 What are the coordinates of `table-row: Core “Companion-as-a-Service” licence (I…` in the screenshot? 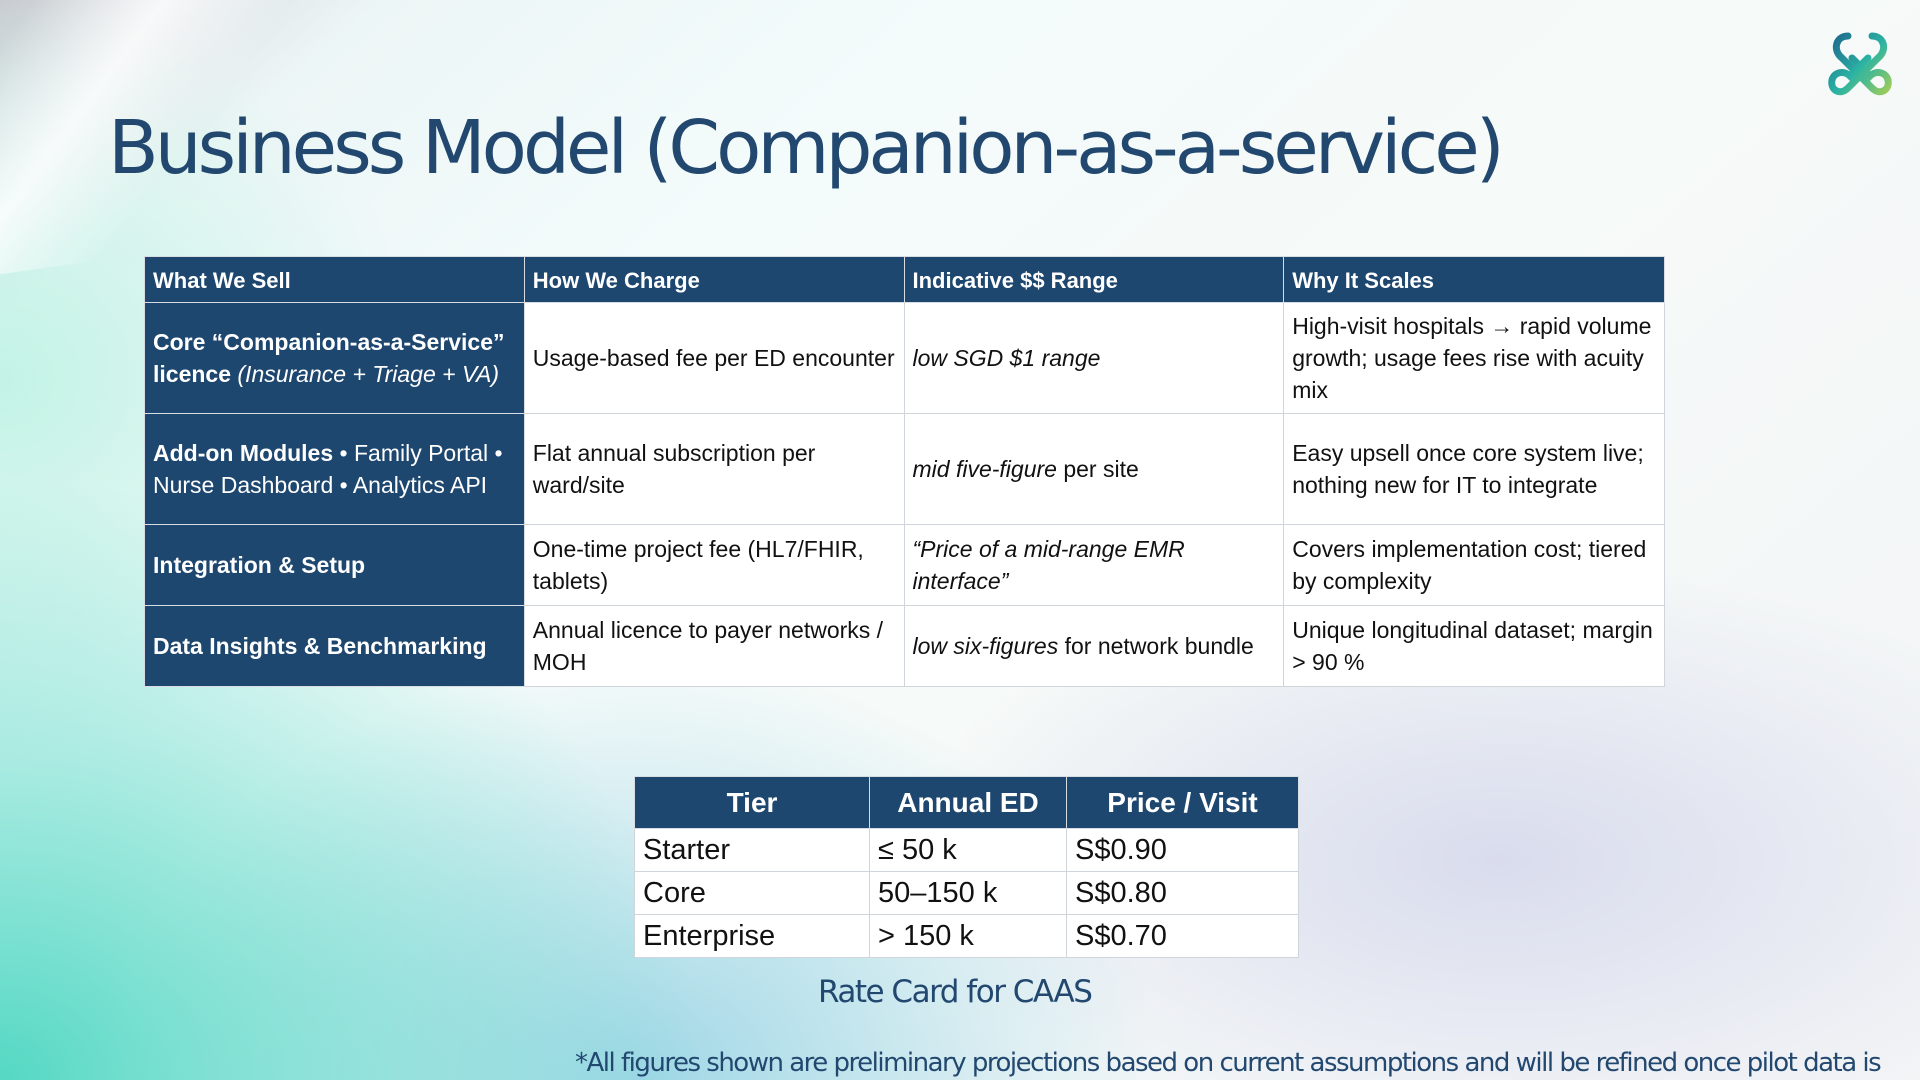 It's located at (904, 358).